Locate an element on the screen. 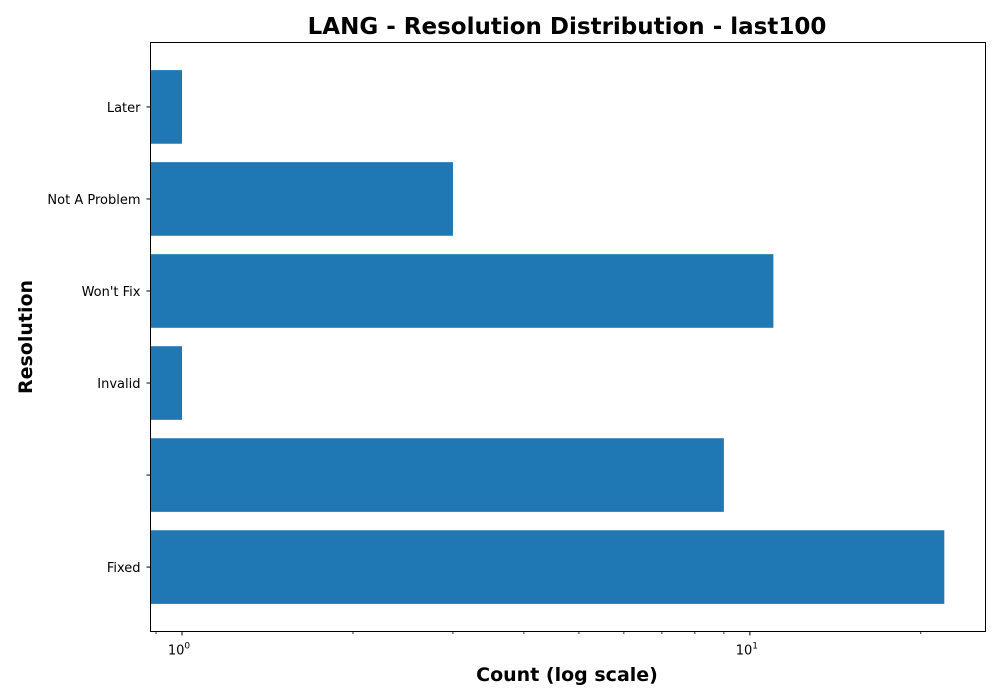 The width and height of the screenshot is (1000, 700). y-tick-label: Not A Problem is located at coordinates (93, 200).